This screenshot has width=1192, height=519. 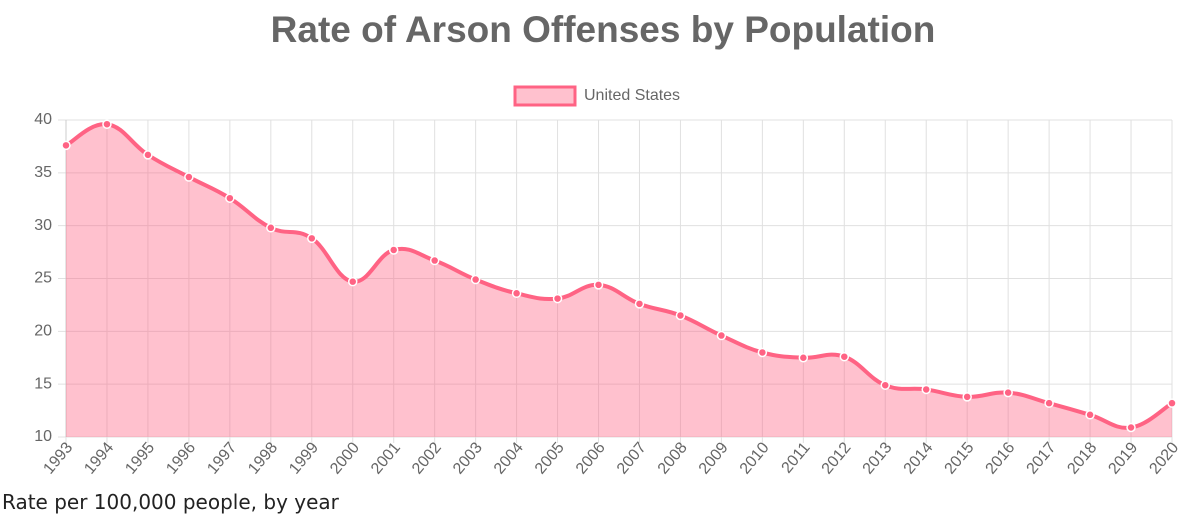 I want to click on x-tick-label: 2016, so click(x=1001, y=458).